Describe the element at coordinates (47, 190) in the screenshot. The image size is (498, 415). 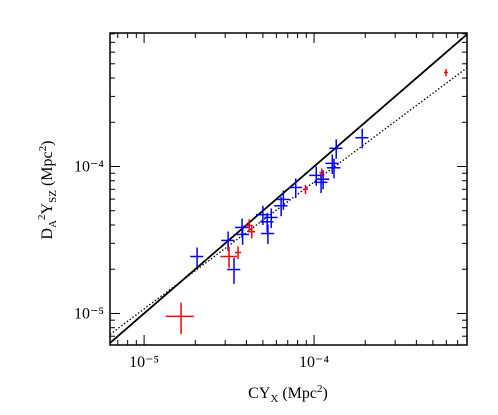
I see `y-axis-label: DA2YSZ (Mpc2)` at that location.